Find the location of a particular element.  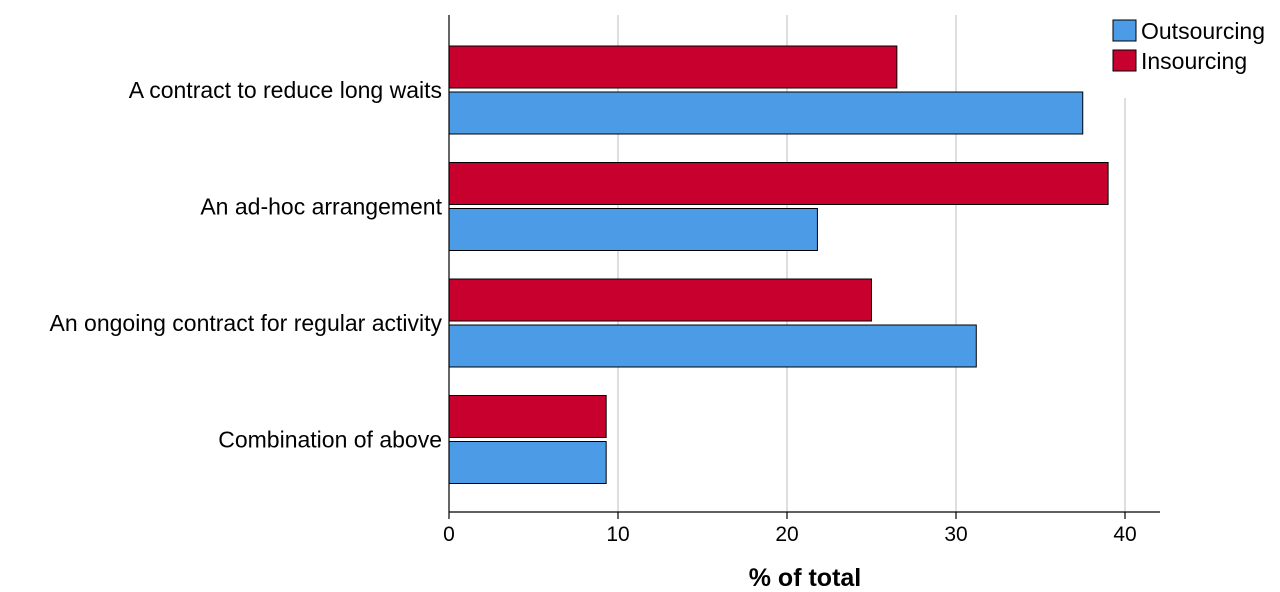

legend-swatch-outsourcing is located at coordinates (1124, 30).